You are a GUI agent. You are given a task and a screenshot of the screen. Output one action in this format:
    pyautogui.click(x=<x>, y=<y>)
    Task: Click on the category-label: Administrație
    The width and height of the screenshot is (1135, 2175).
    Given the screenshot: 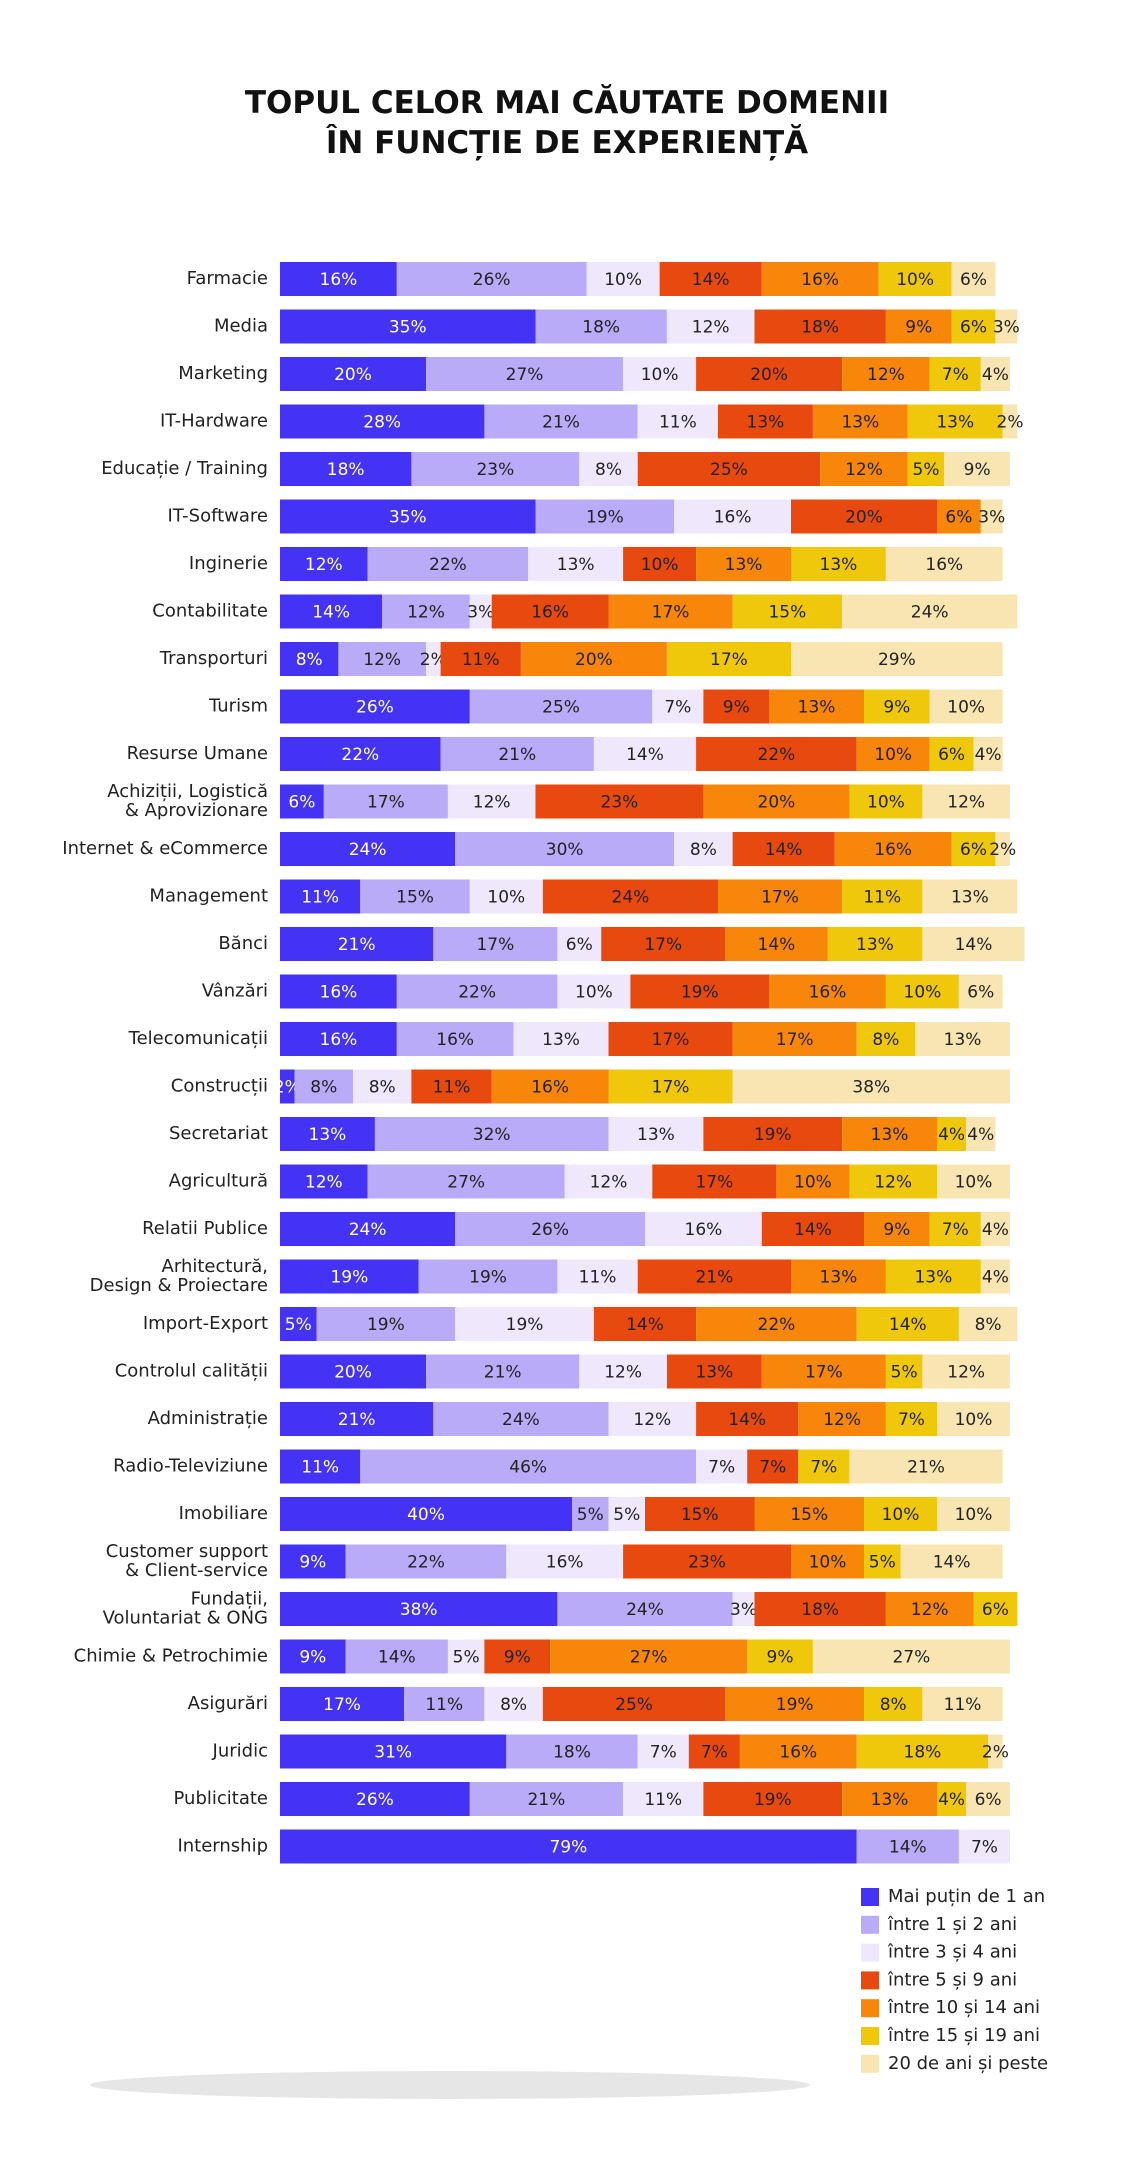 What is the action you would take?
    pyautogui.click(x=208, y=1418)
    